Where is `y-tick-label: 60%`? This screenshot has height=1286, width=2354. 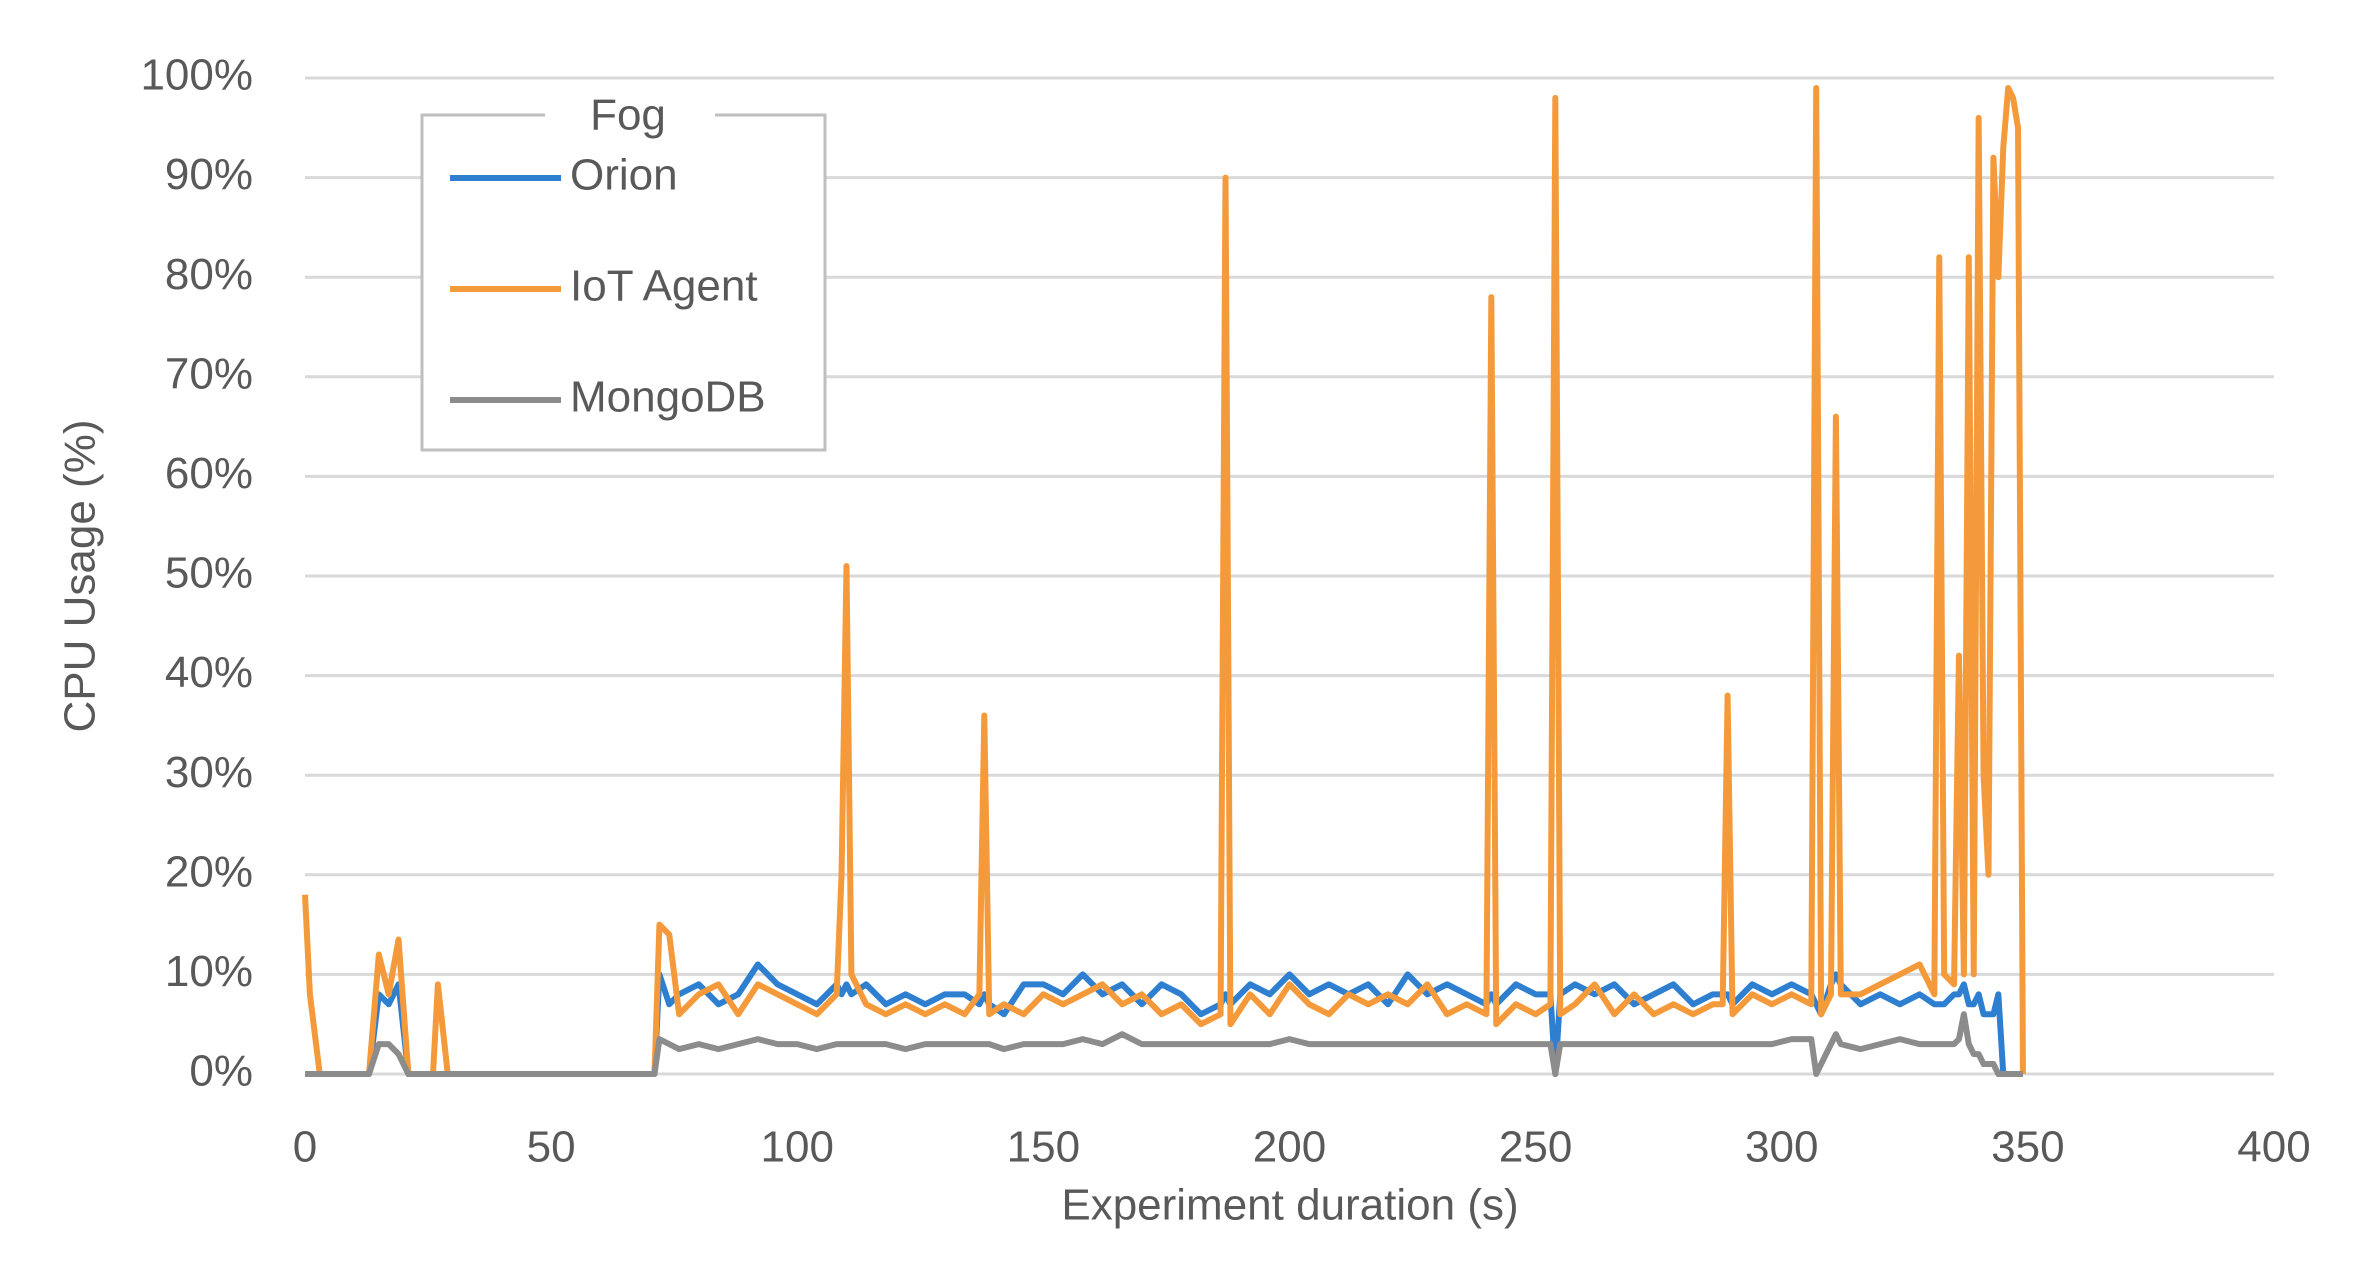
y-tick-label: 60% is located at coordinates (209, 473).